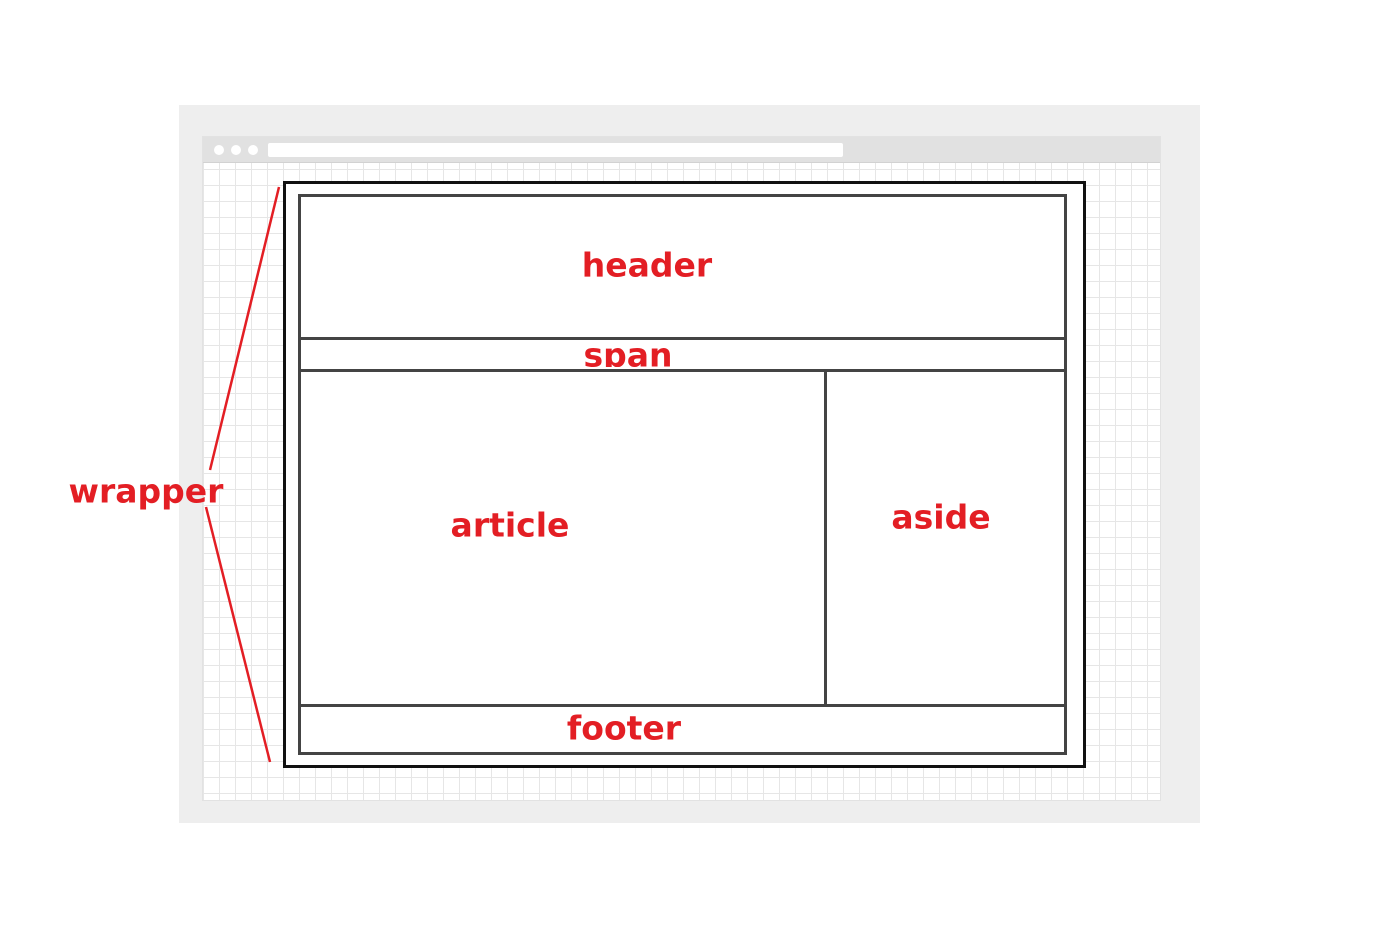 Image resolution: width=1382 pixels, height=940 pixels. I want to click on browser-titlebar, so click(681, 150).